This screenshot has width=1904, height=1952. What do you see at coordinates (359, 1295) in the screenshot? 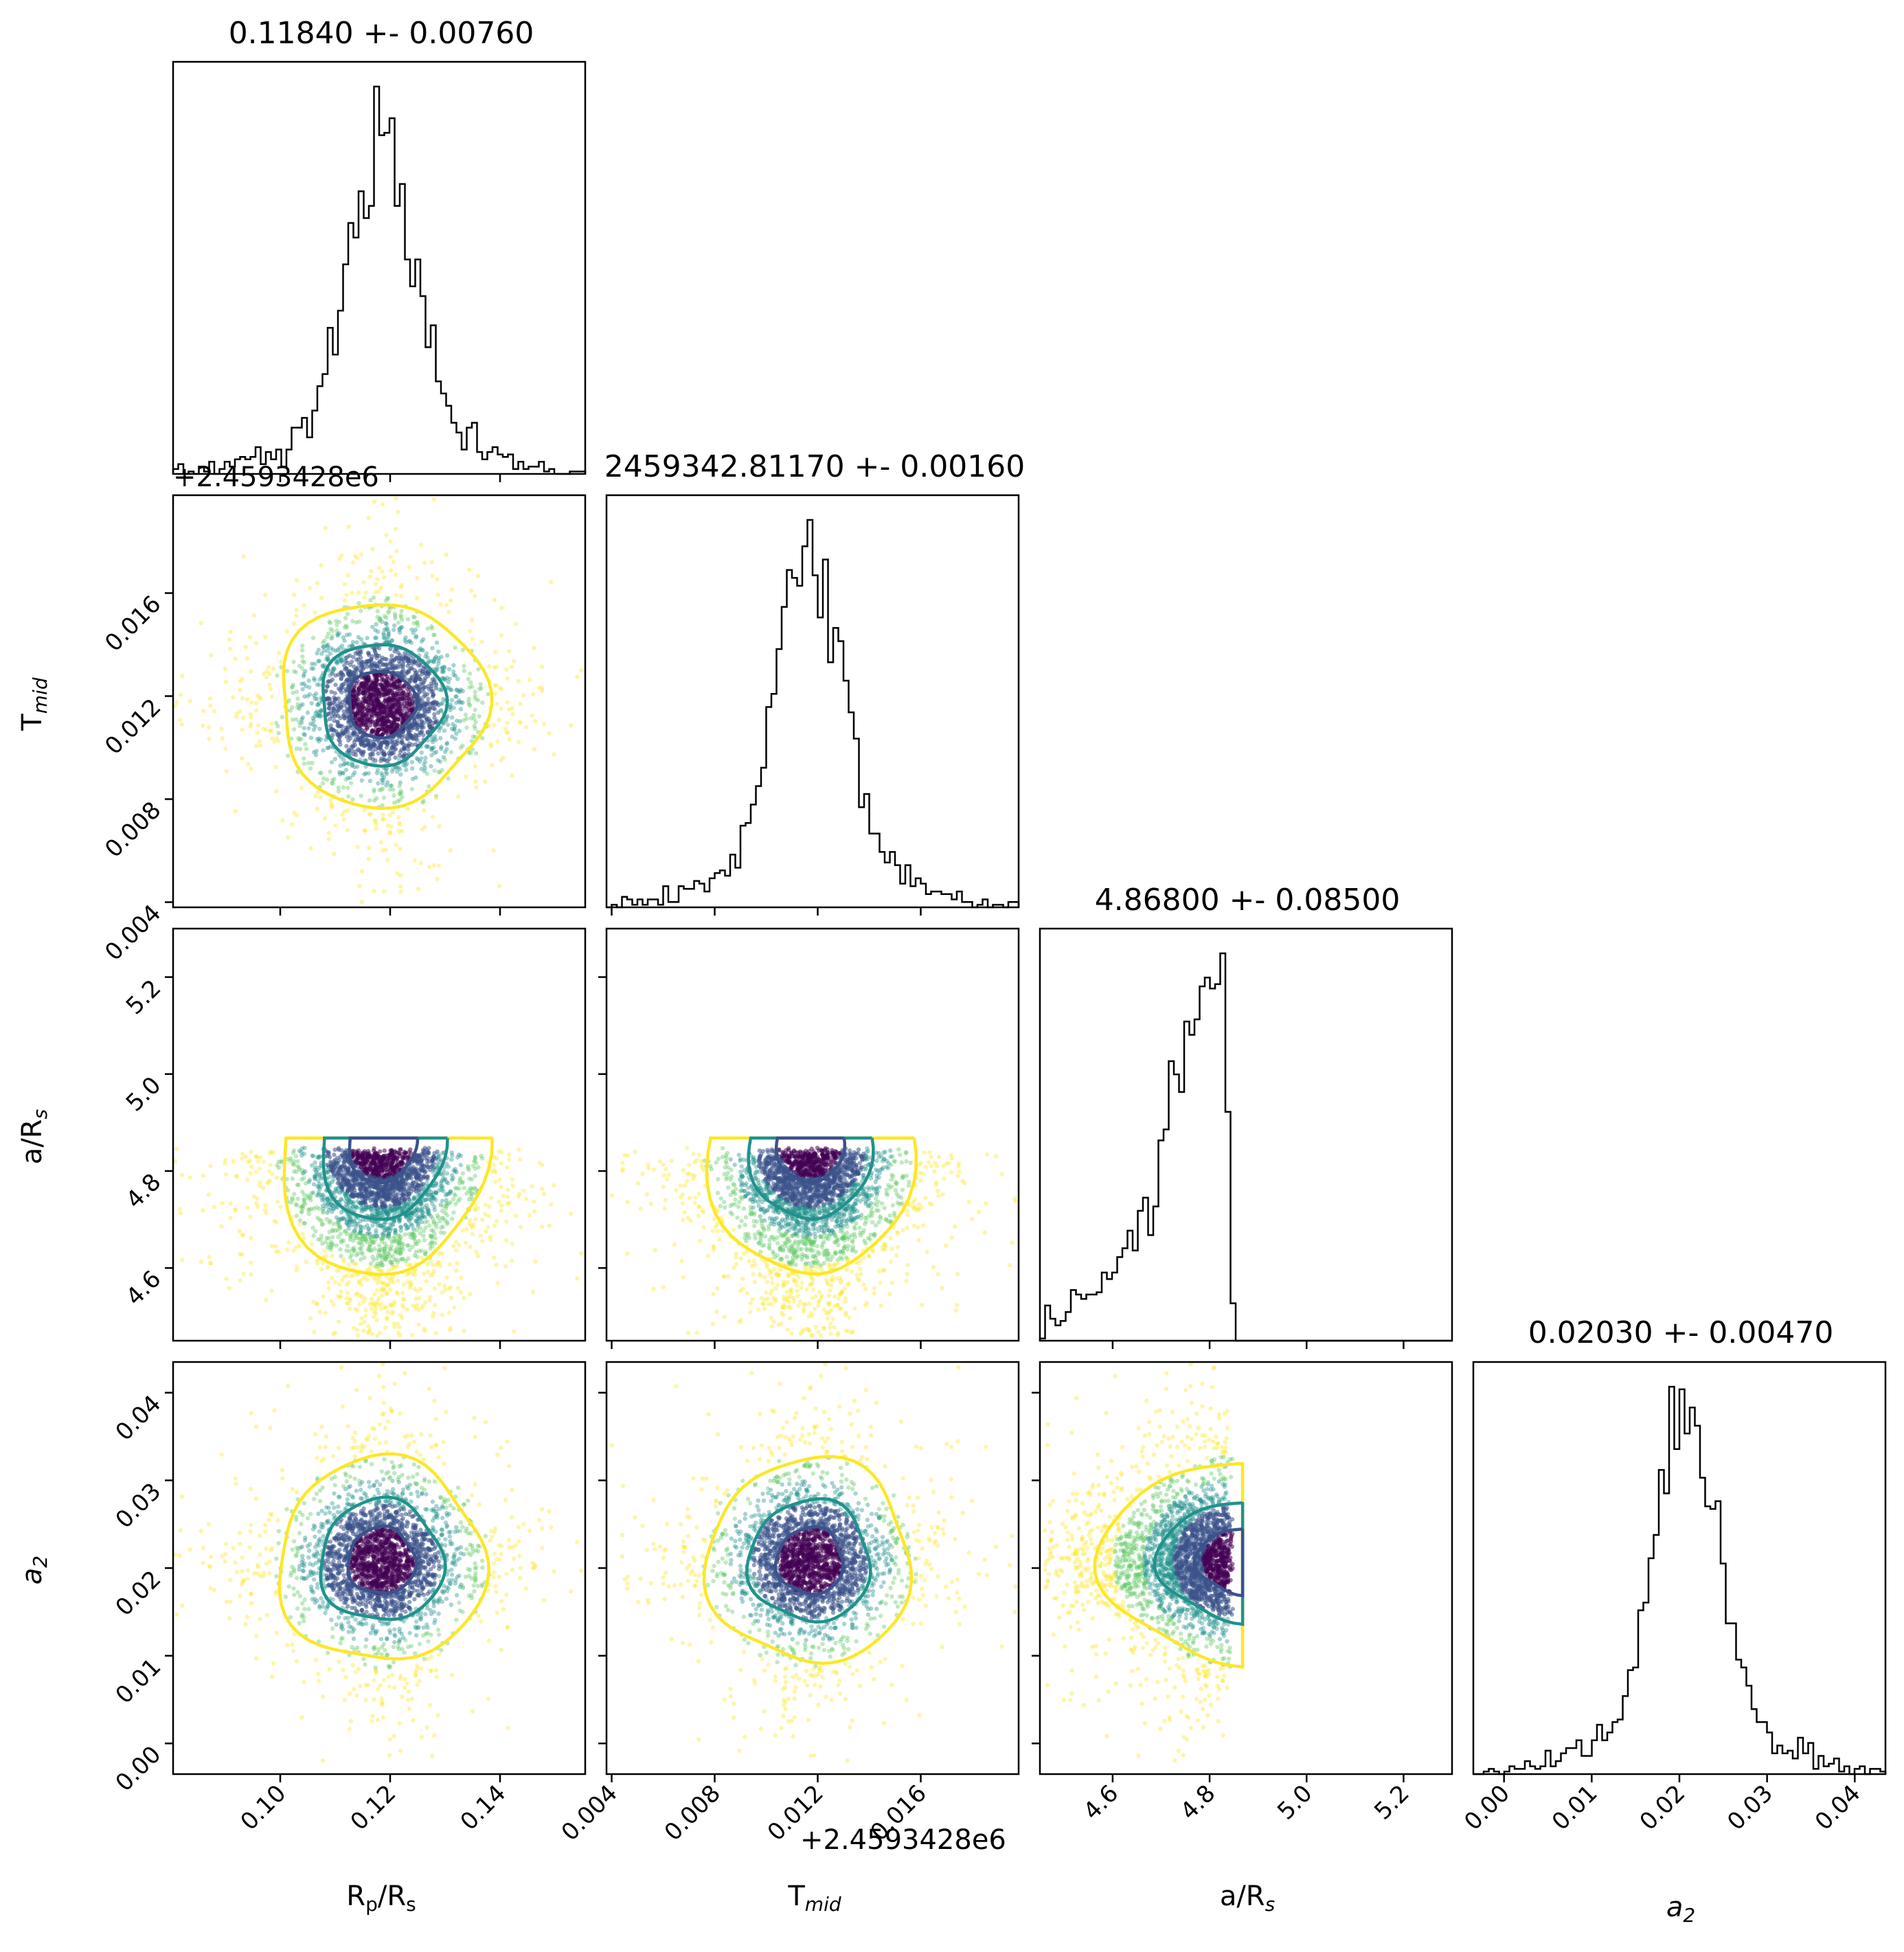
I see `scatter-point-1955` at bounding box center [359, 1295].